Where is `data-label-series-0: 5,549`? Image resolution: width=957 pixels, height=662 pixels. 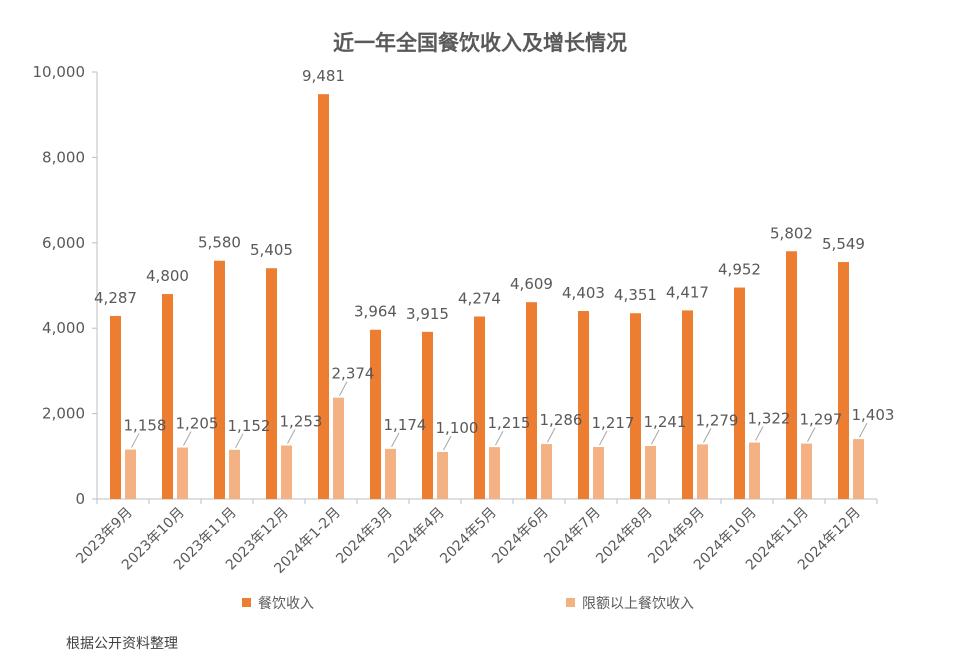
data-label-series-0: 5,549 is located at coordinates (843, 244).